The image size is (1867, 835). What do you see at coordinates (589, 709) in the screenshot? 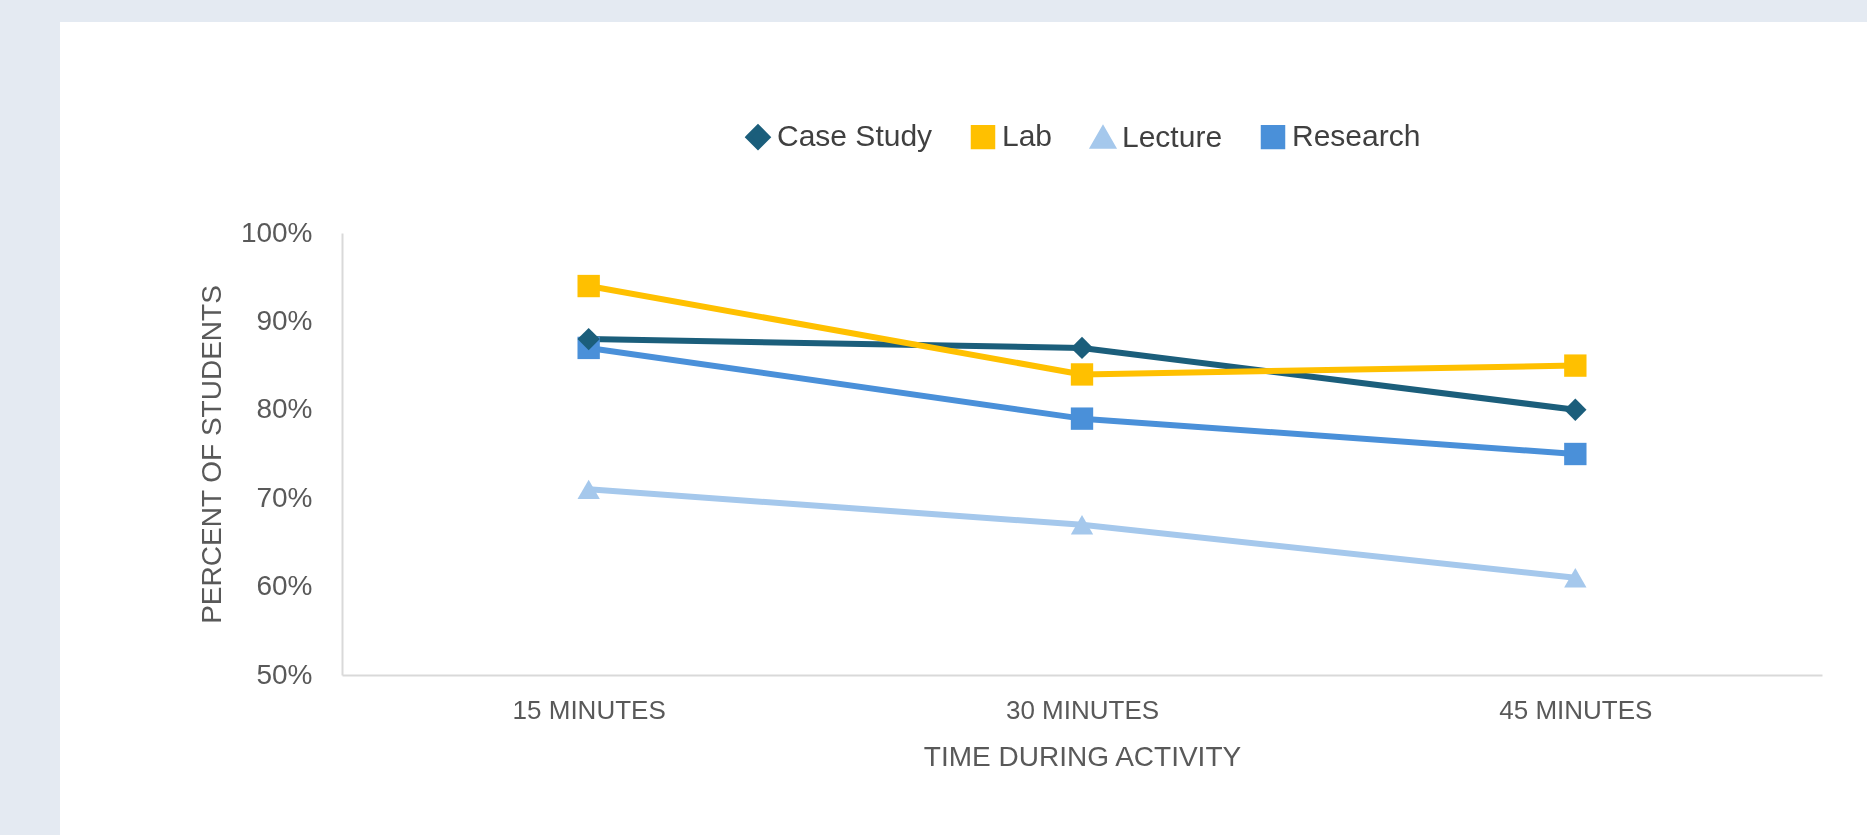
I see `x-tick-label: 15 MINUTES` at bounding box center [589, 709].